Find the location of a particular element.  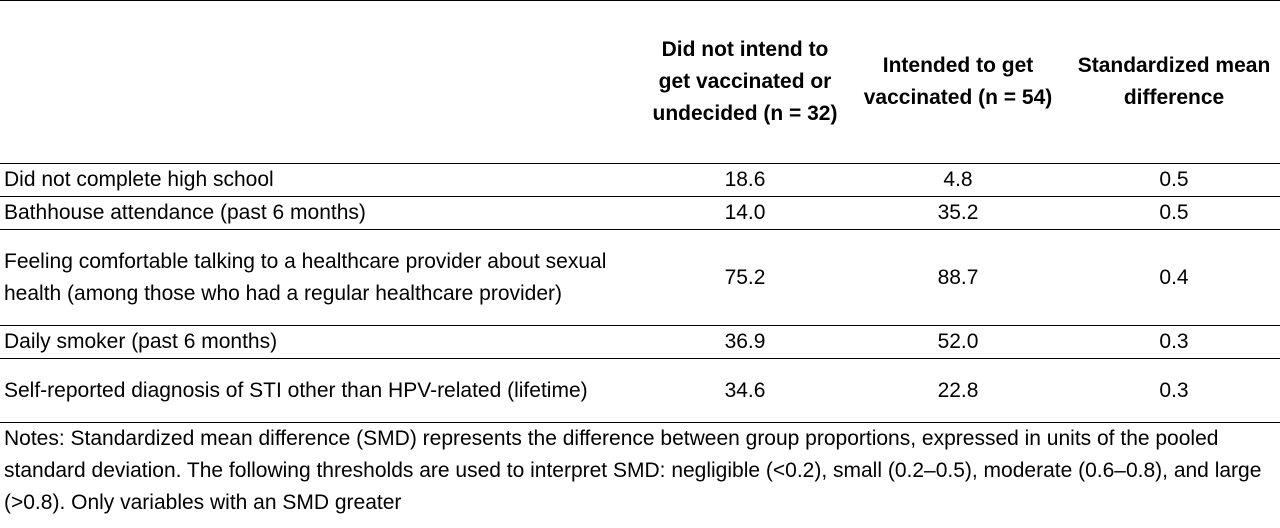

row-label: Daily smoker (past 6 months) is located at coordinates (321, 342).